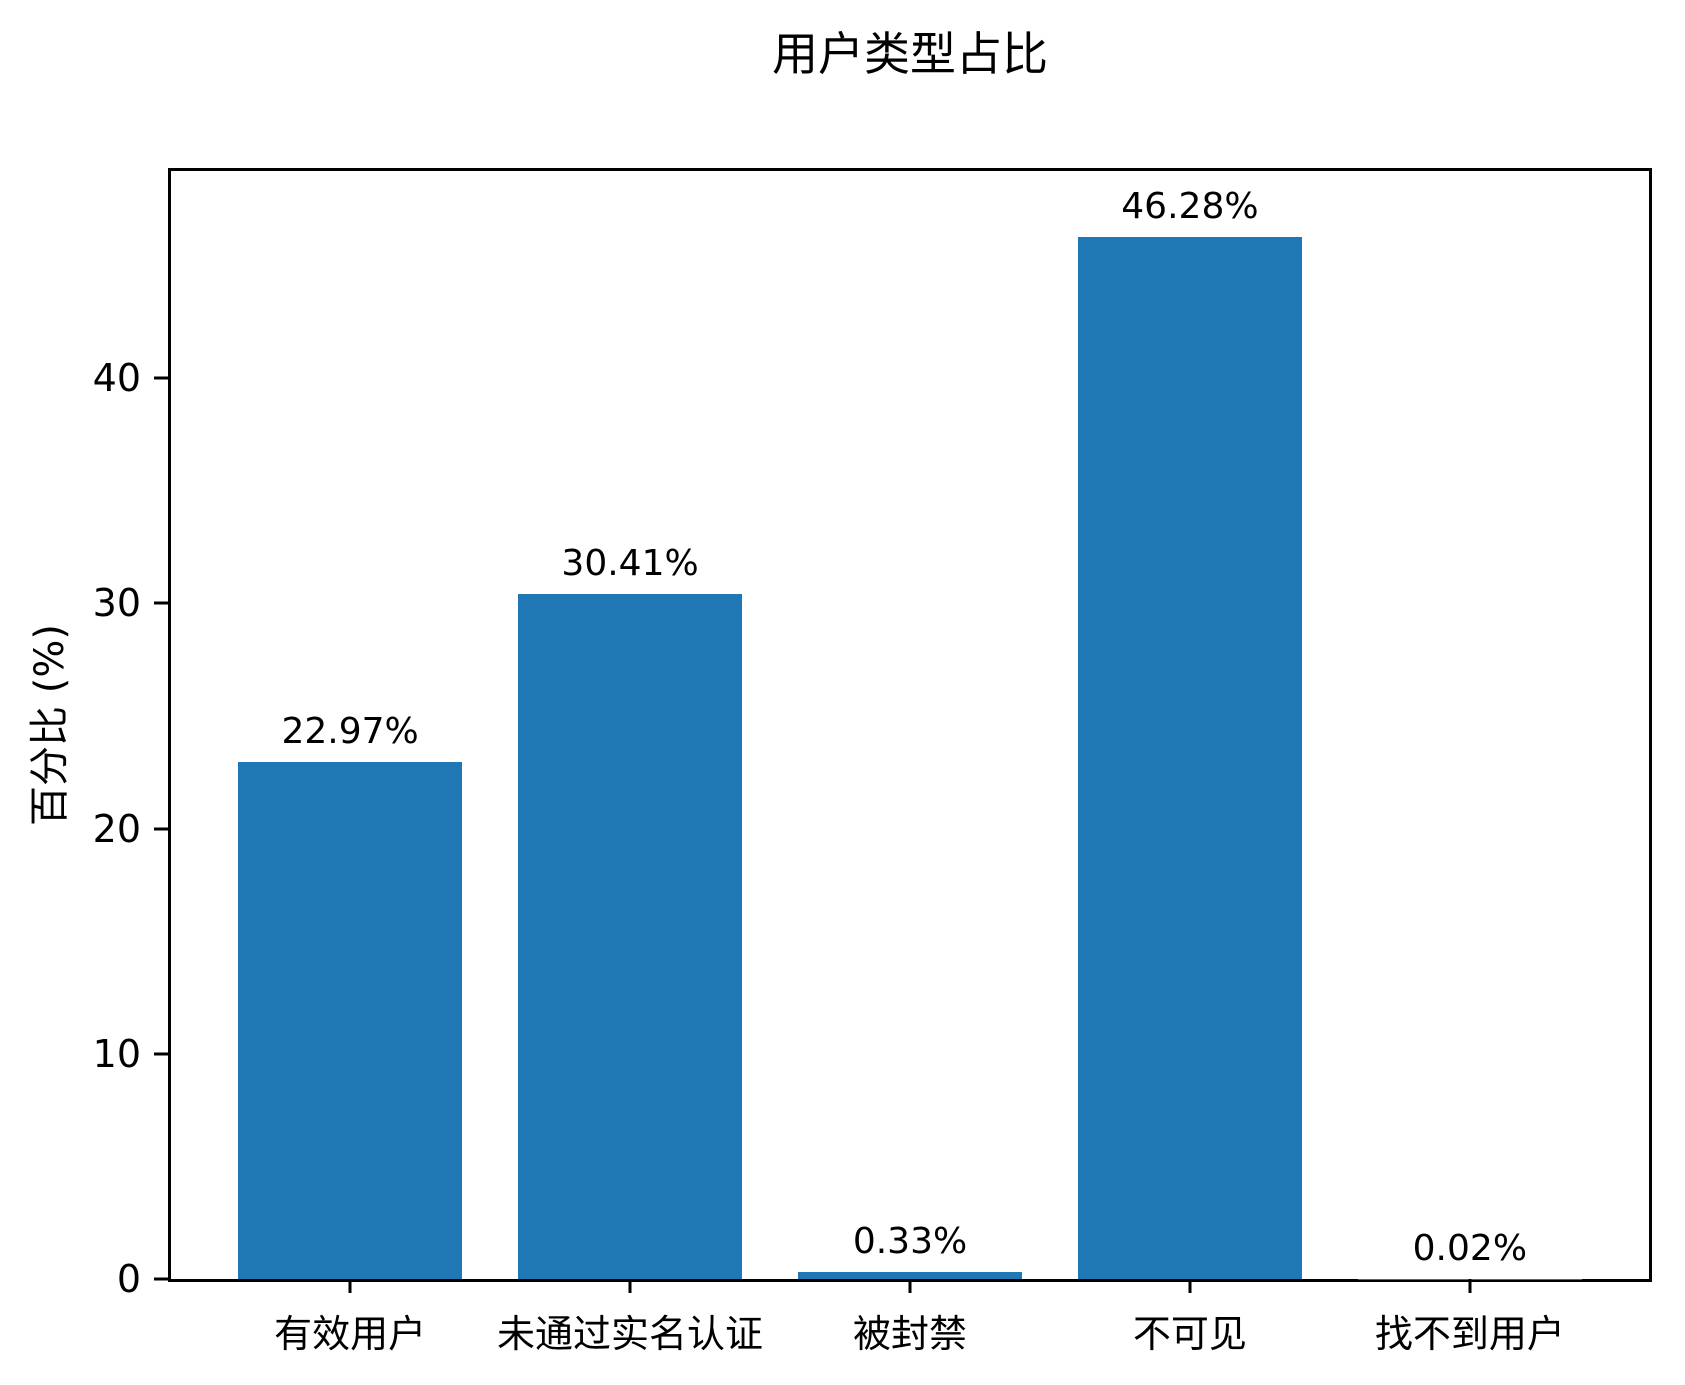 The image size is (1685, 1385). I want to click on bar-value-label: 0.02%, so click(1470, 1248).